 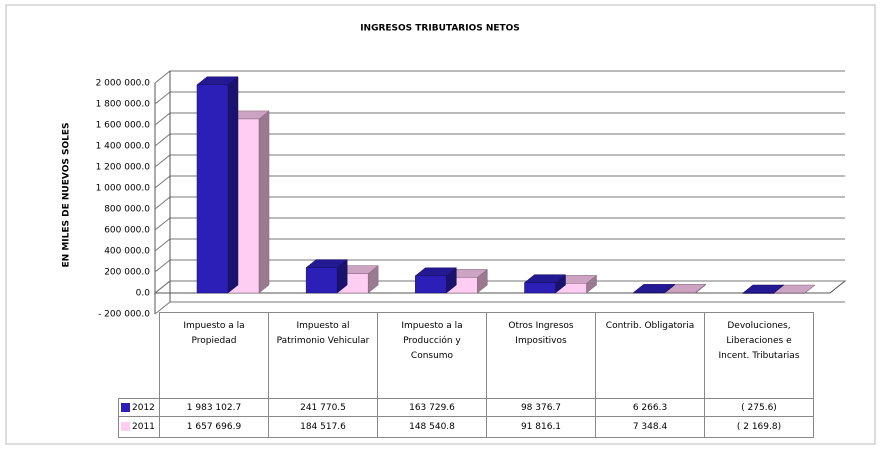 I want to click on value-cell: 1 657 696.9, so click(x=214, y=427).